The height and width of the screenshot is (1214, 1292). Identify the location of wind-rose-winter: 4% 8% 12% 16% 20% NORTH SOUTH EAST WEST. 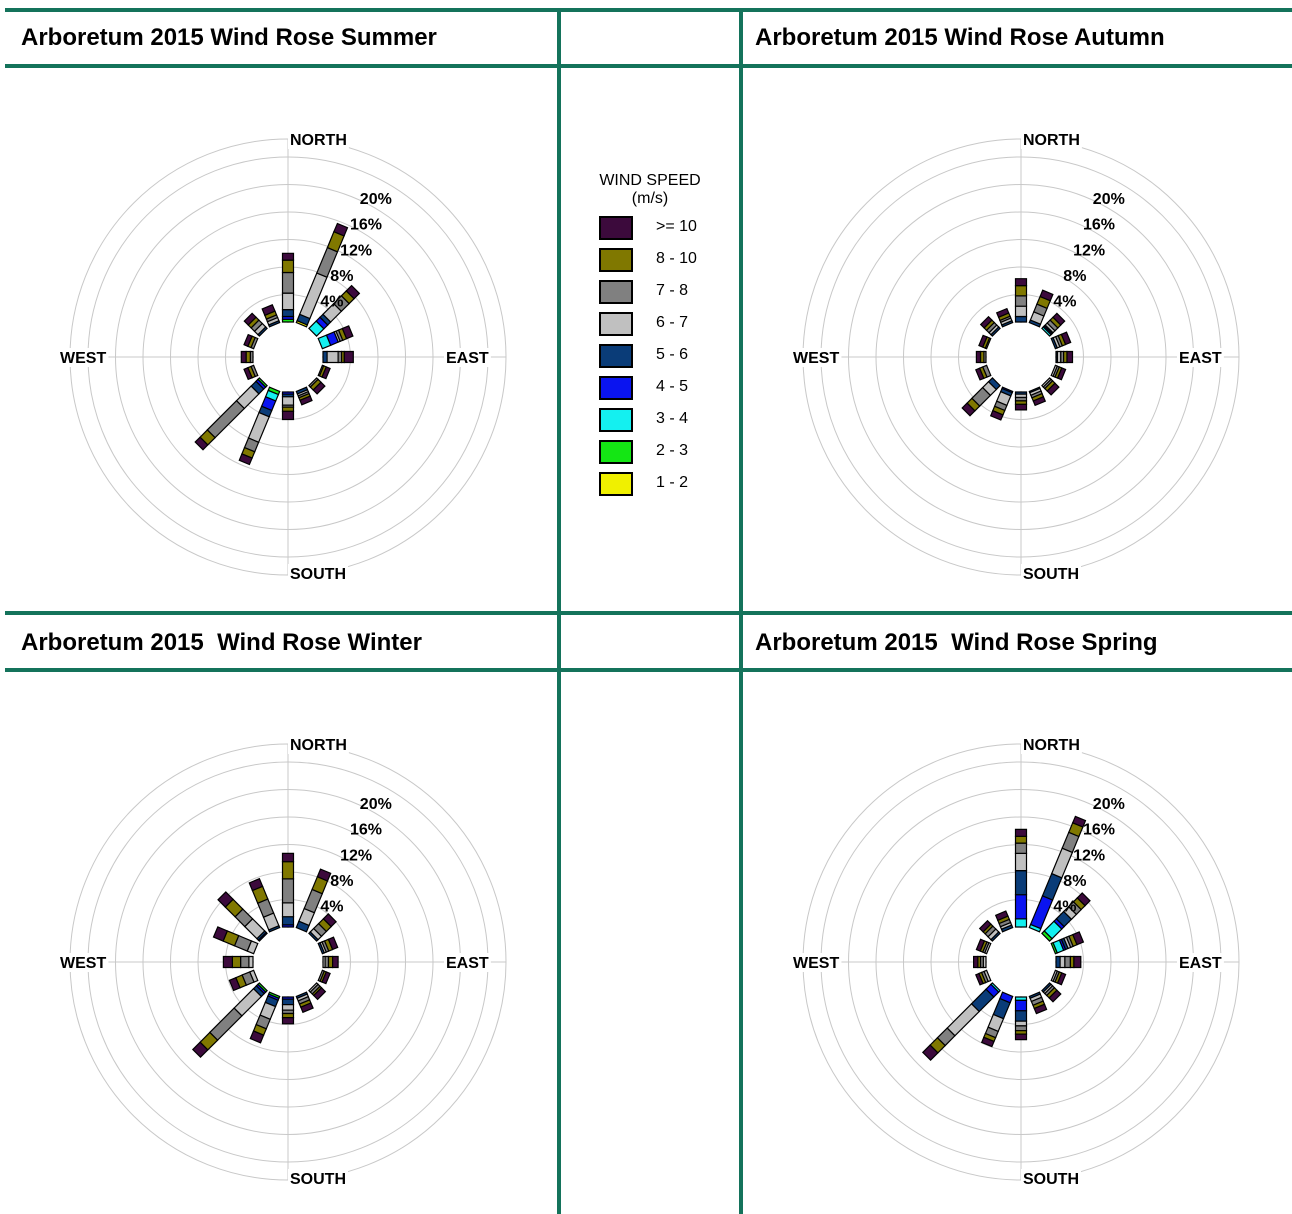
(282, 961).